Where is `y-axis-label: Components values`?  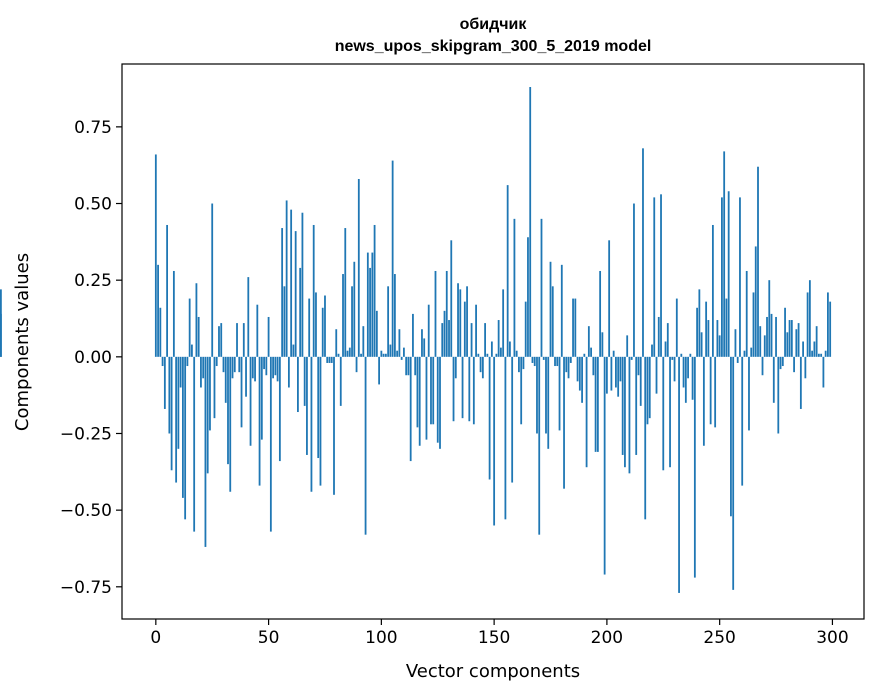 y-axis-label: Components values is located at coordinates (22, 342).